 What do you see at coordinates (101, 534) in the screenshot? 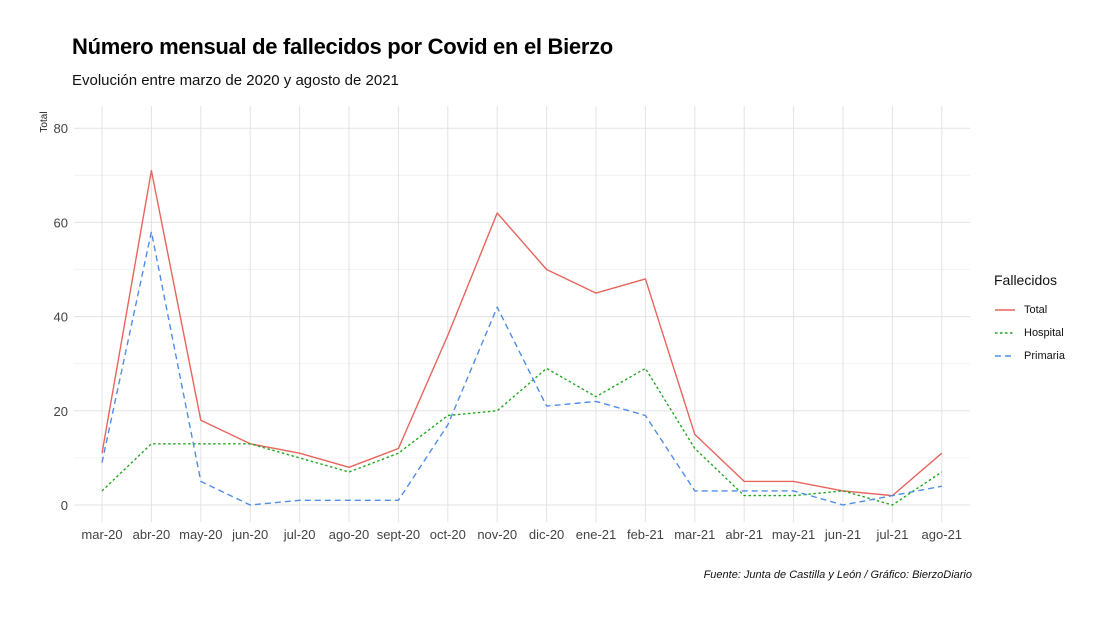
I see `x-tick-label: mar-20` at bounding box center [101, 534].